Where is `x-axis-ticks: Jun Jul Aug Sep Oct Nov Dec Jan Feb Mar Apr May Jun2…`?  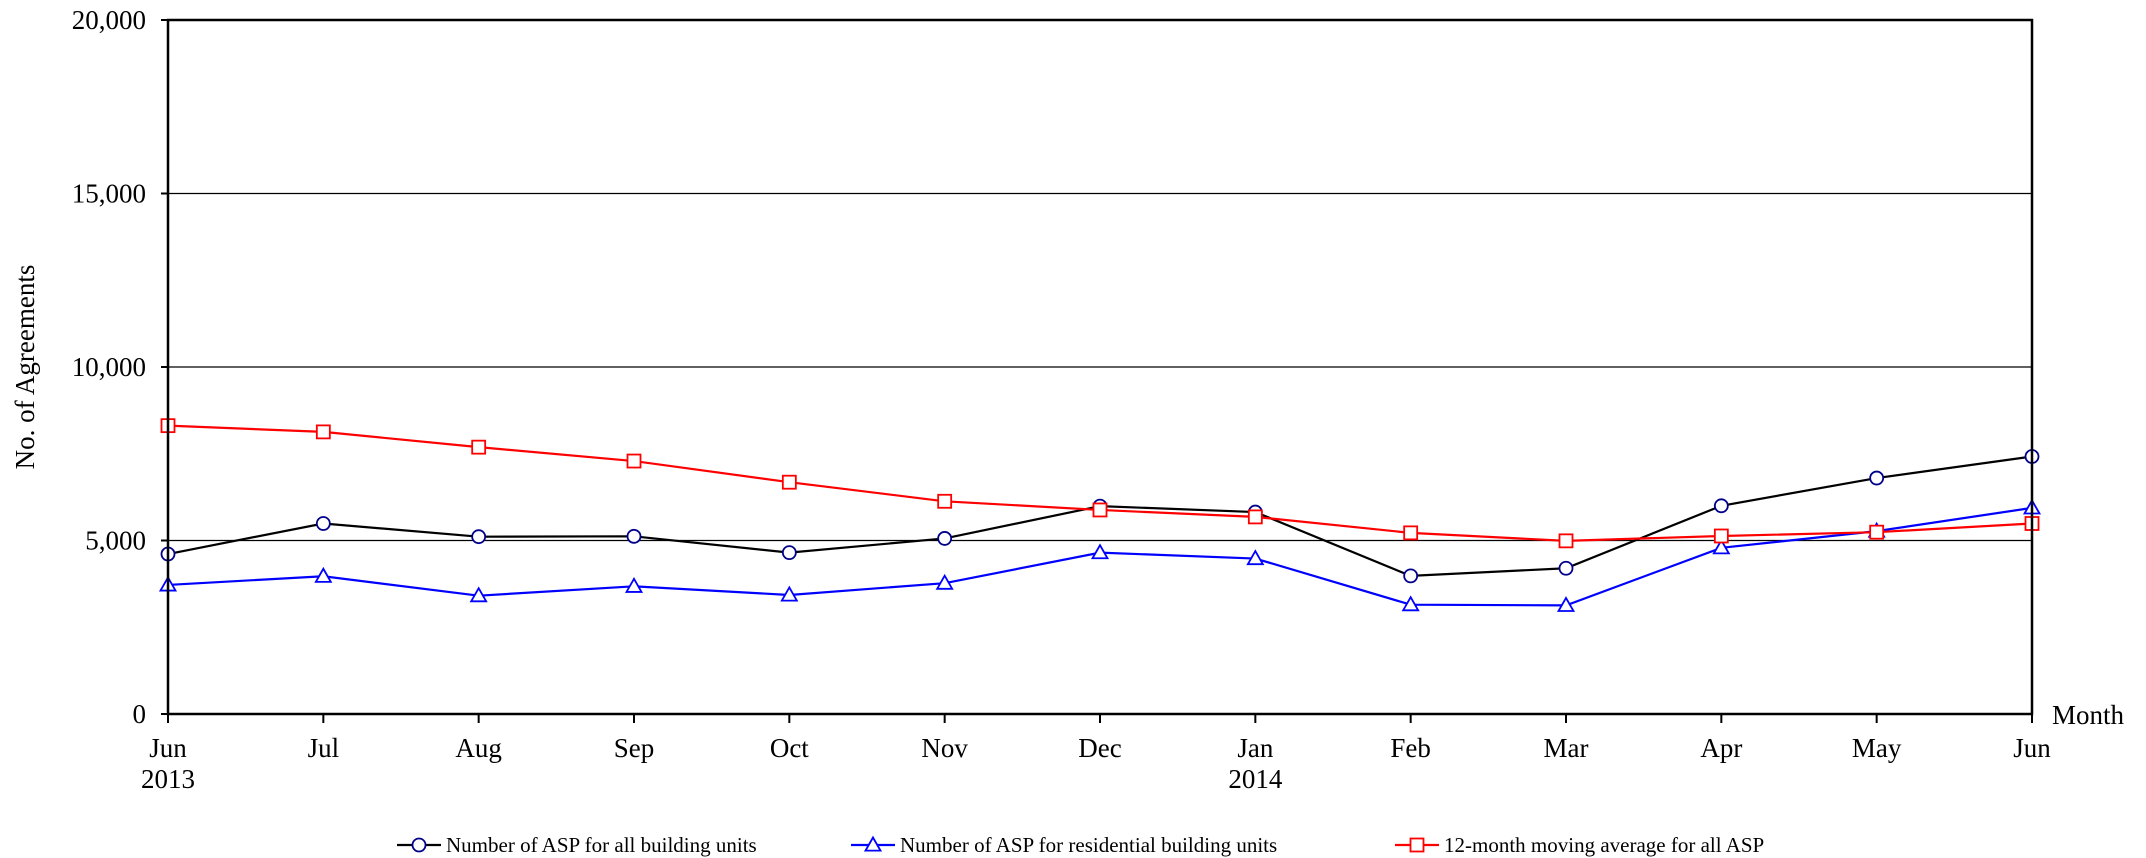 x-axis-ticks: Jun Jul Aug Sep Oct Nov Dec Jan Feb Mar Apr May Jun2… is located at coordinates (1096, 754).